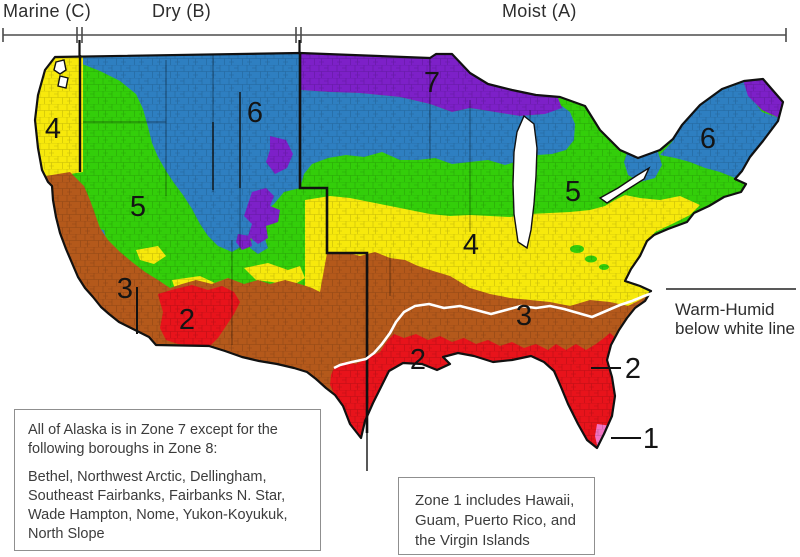 The image size is (800, 557). Describe the element at coordinates (394, 35) in the screenshot. I see `moisture-region-bracket` at that location.